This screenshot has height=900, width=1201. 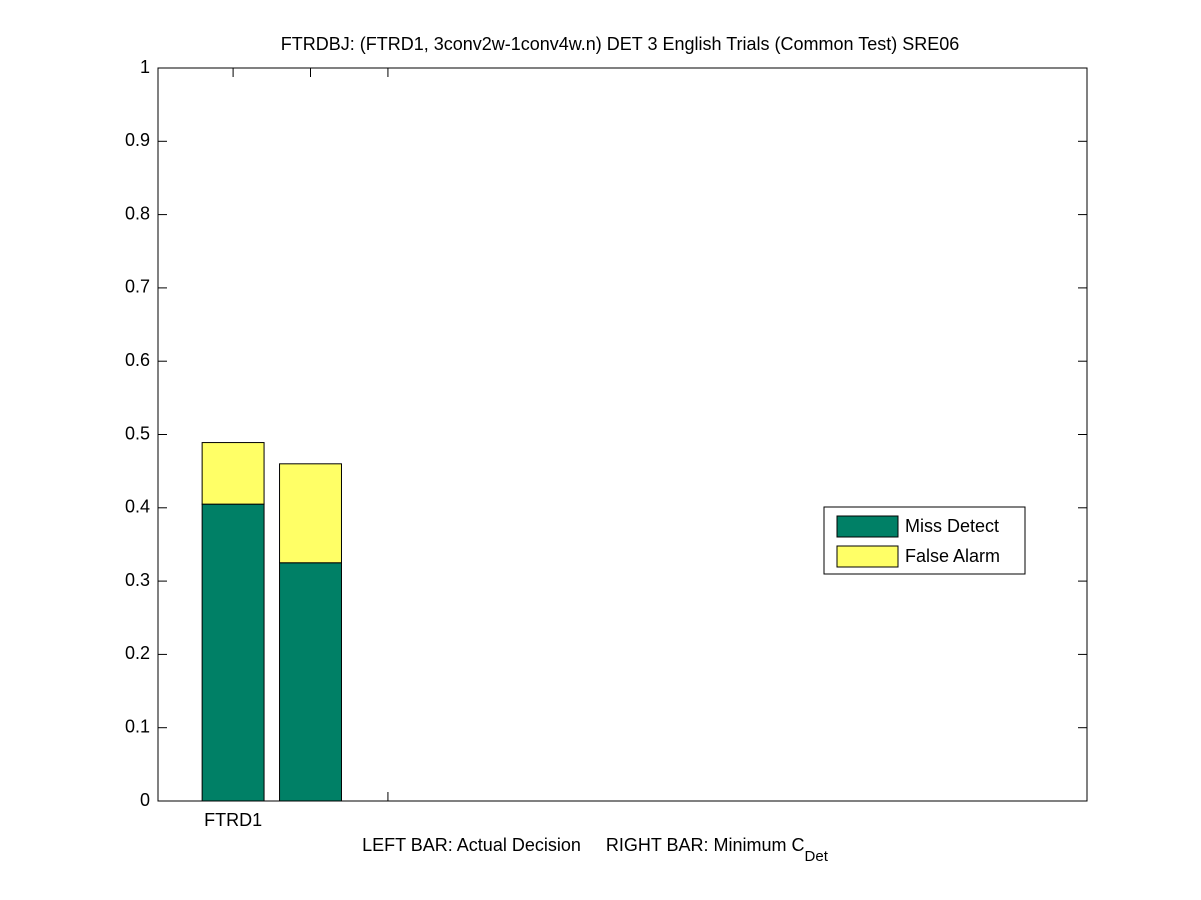 I want to click on legend-label: Miss Detect, so click(x=952, y=526).